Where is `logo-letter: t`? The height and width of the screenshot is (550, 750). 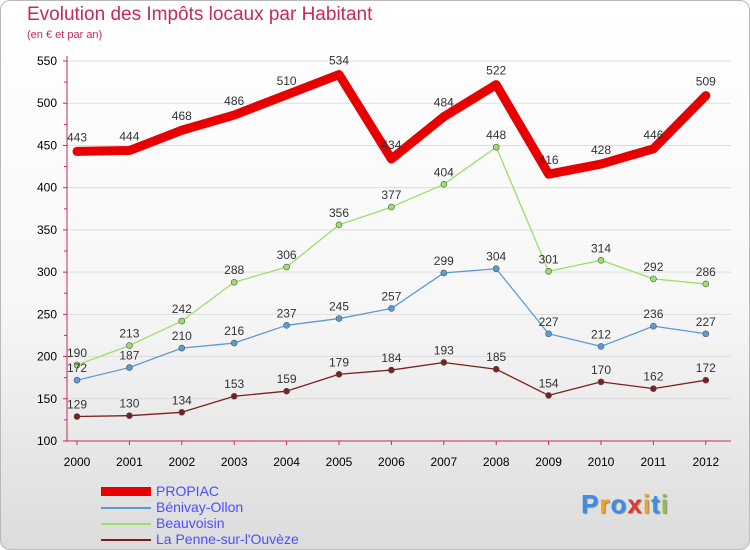 logo-letter: t is located at coordinates (656, 504).